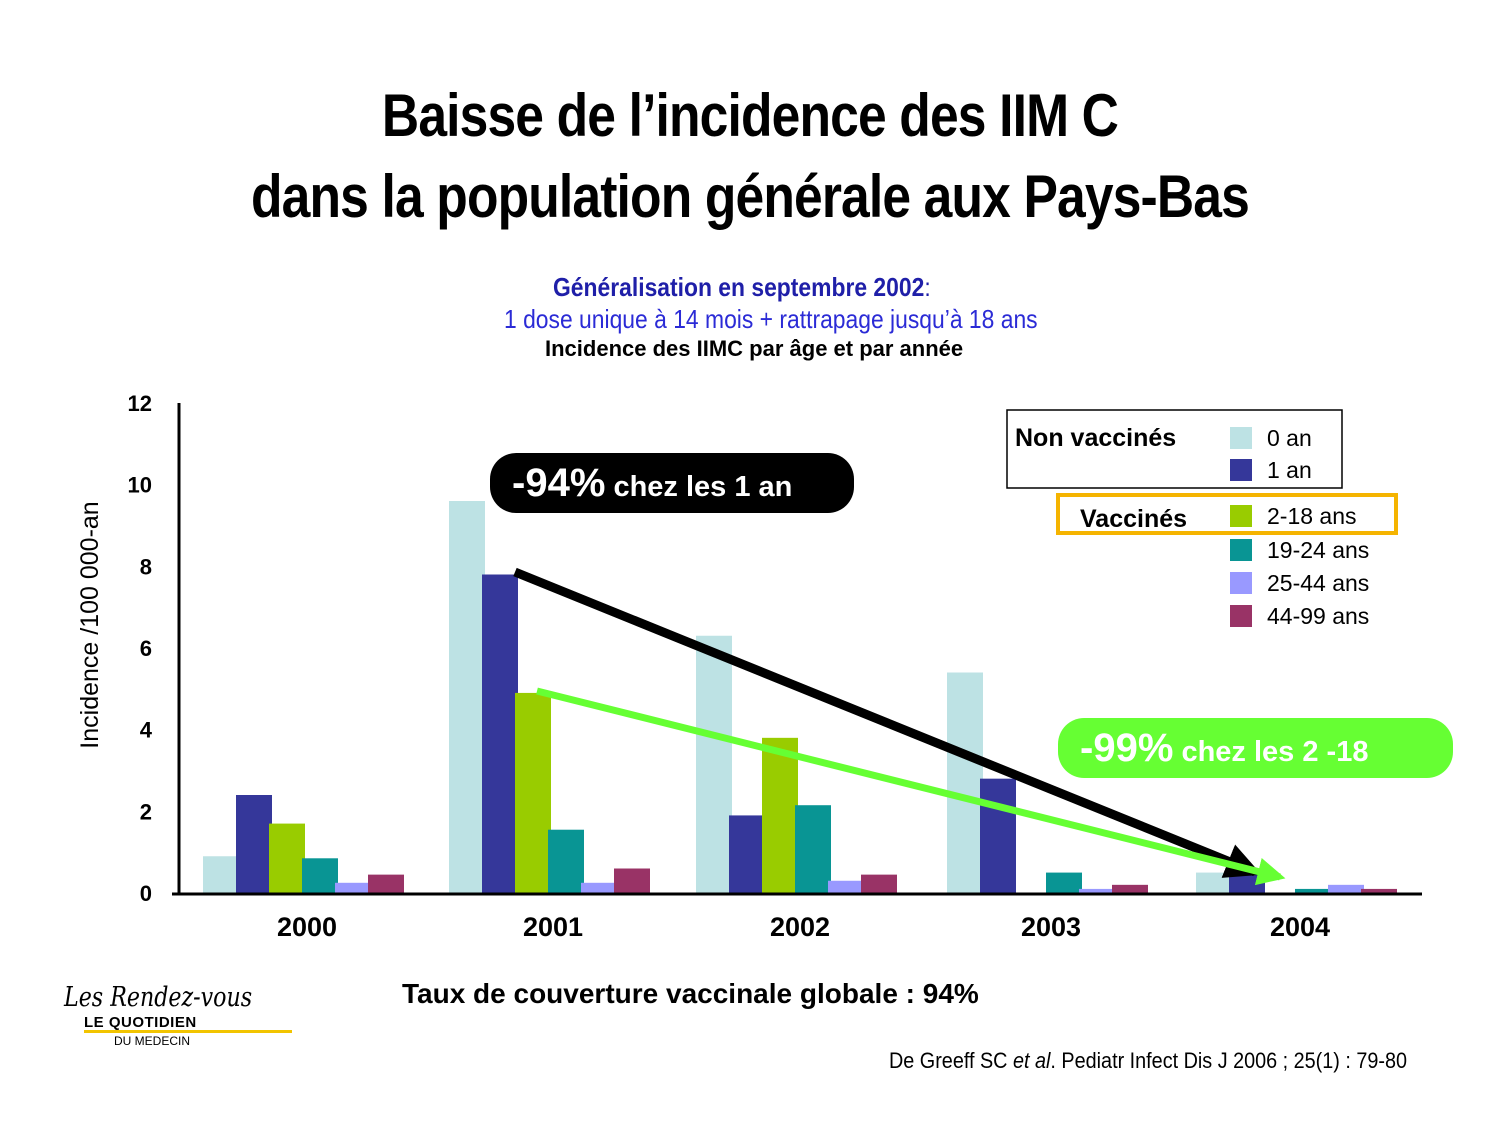  I want to click on bar-1-an-2002, so click(747, 854).